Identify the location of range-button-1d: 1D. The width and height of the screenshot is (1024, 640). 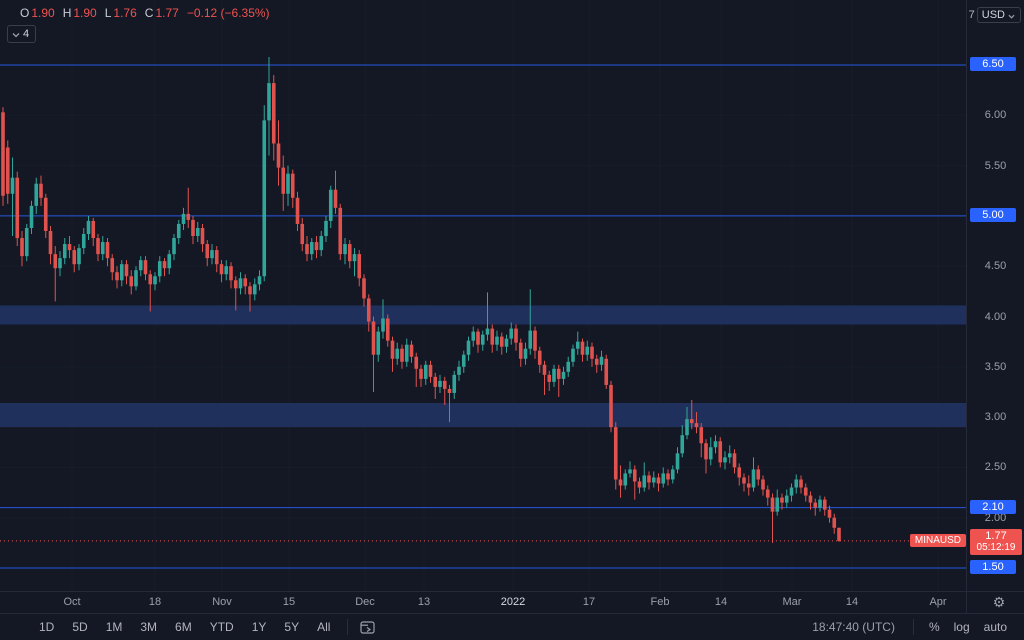
(47, 627).